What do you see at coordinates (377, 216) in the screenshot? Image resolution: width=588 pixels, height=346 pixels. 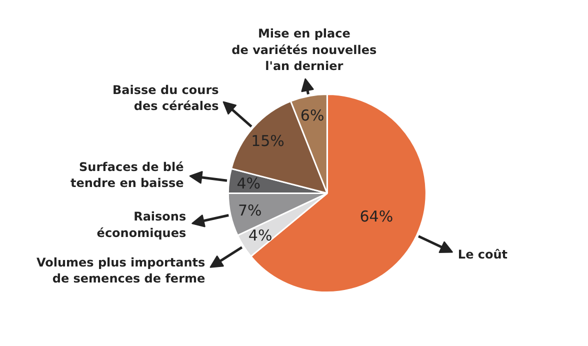 I see `data-label: 64%` at bounding box center [377, 216].